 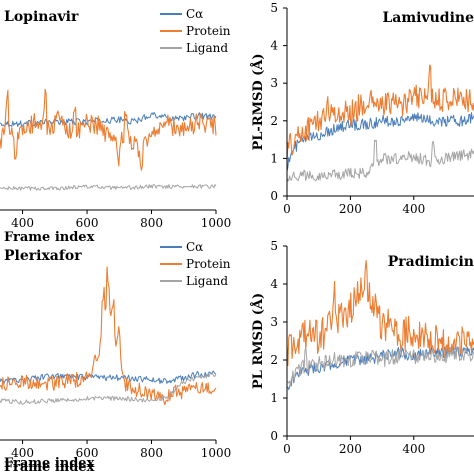 I want to click on y-axis-label: PL-RMSD (Å), so click(x=258, y=101).